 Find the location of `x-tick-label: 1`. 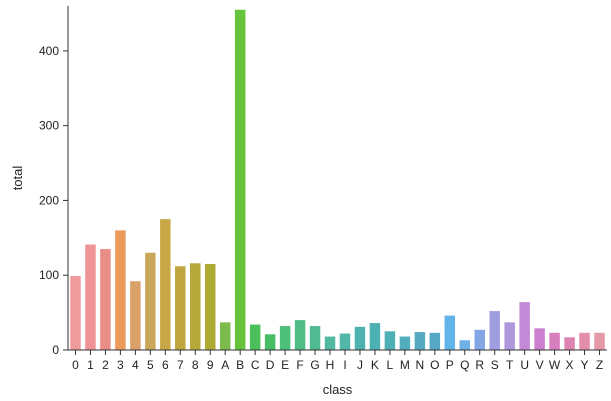

x-tick-label: 1 is located at coordinates (90, 365).